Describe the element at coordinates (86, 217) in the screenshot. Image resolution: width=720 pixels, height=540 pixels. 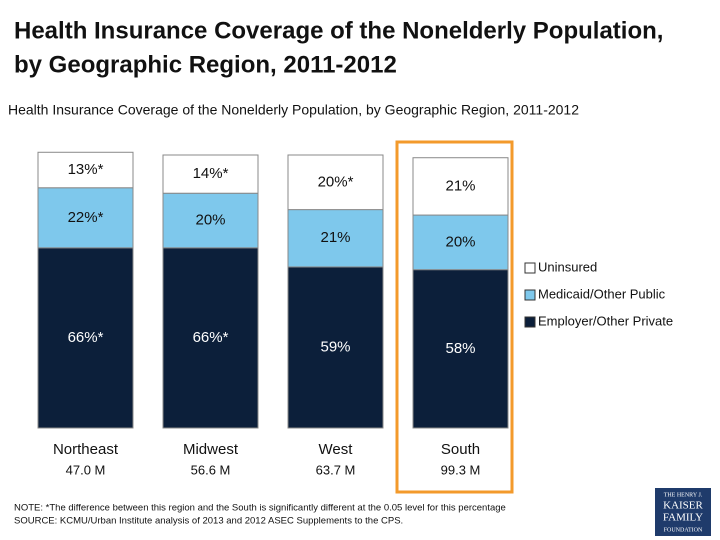
I see `value-label: 22%*` at that location.